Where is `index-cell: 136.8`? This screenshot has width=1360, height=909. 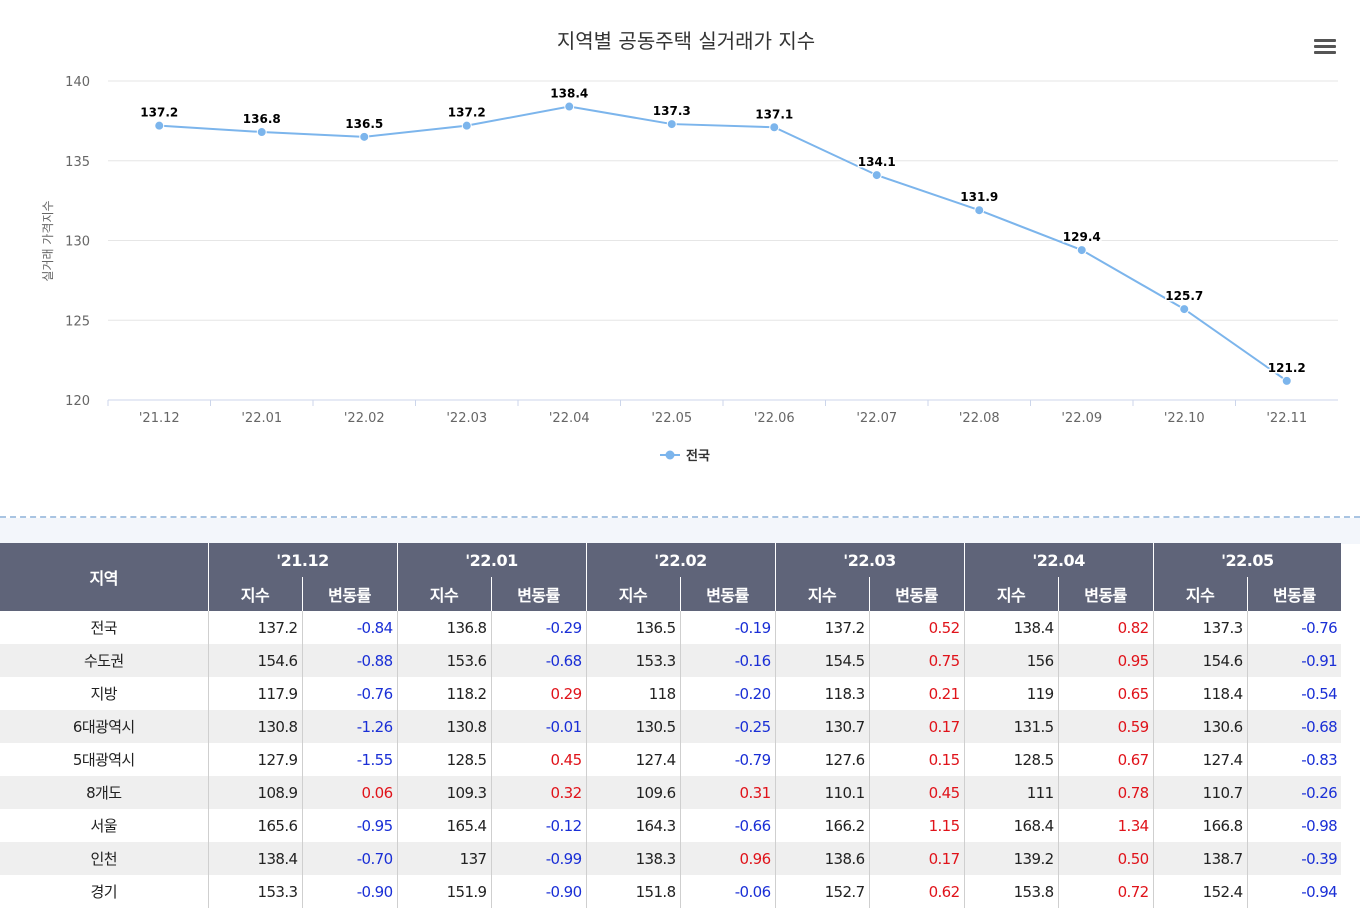 index-cell: 136.8 is located at coordinates (444, 627).